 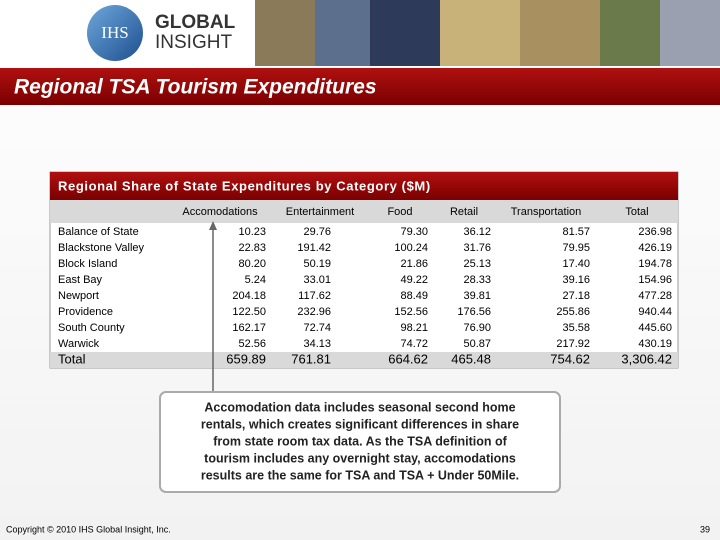 What do you see at coordinates (705, 529) in the screenshot?
I see `page-number: 39` at bounding box center [705, 529].